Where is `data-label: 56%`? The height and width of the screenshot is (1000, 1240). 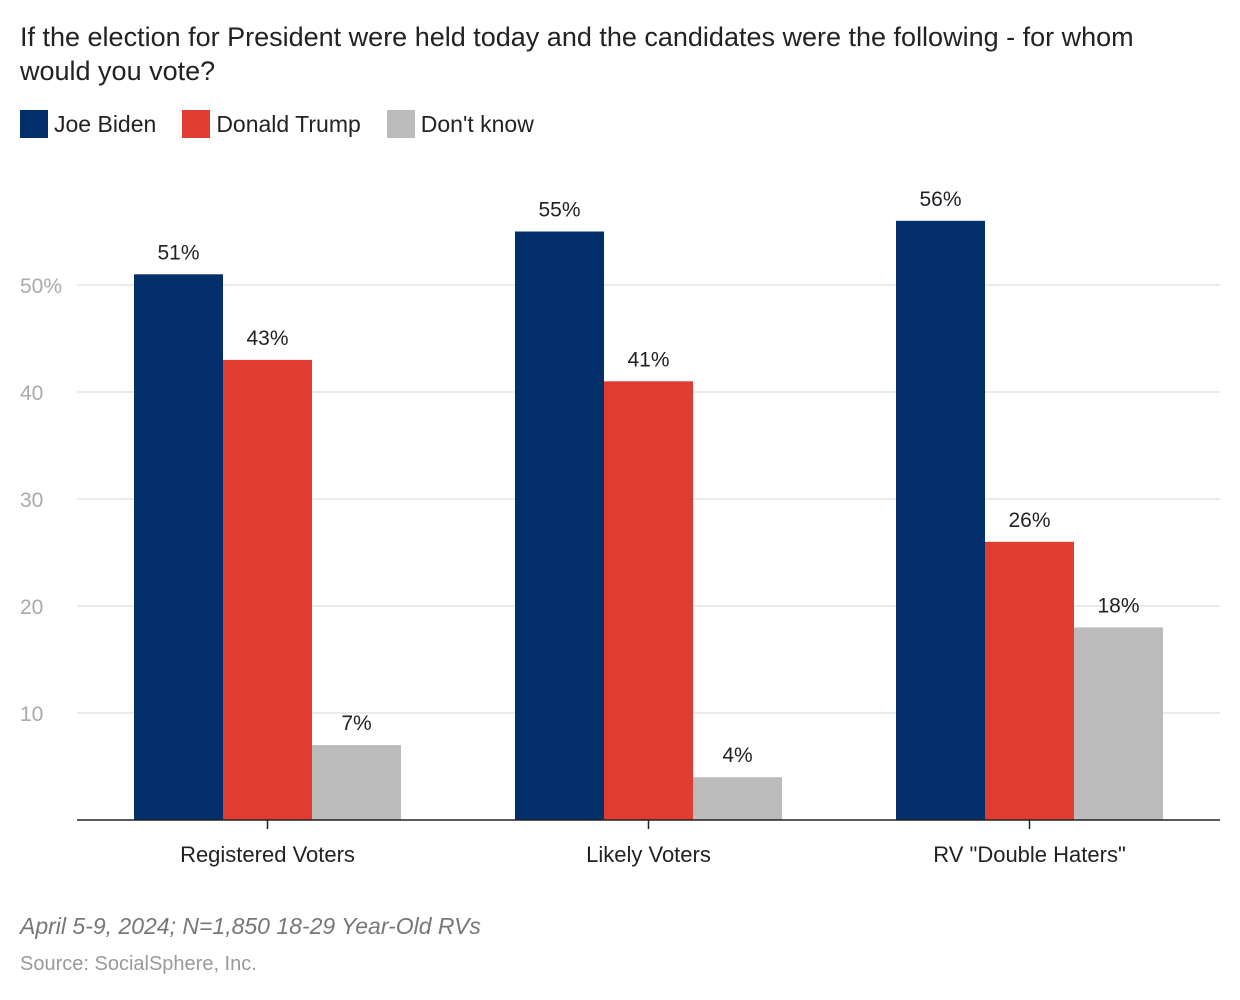 data-label: 56% is located at coordinates (940, 199).